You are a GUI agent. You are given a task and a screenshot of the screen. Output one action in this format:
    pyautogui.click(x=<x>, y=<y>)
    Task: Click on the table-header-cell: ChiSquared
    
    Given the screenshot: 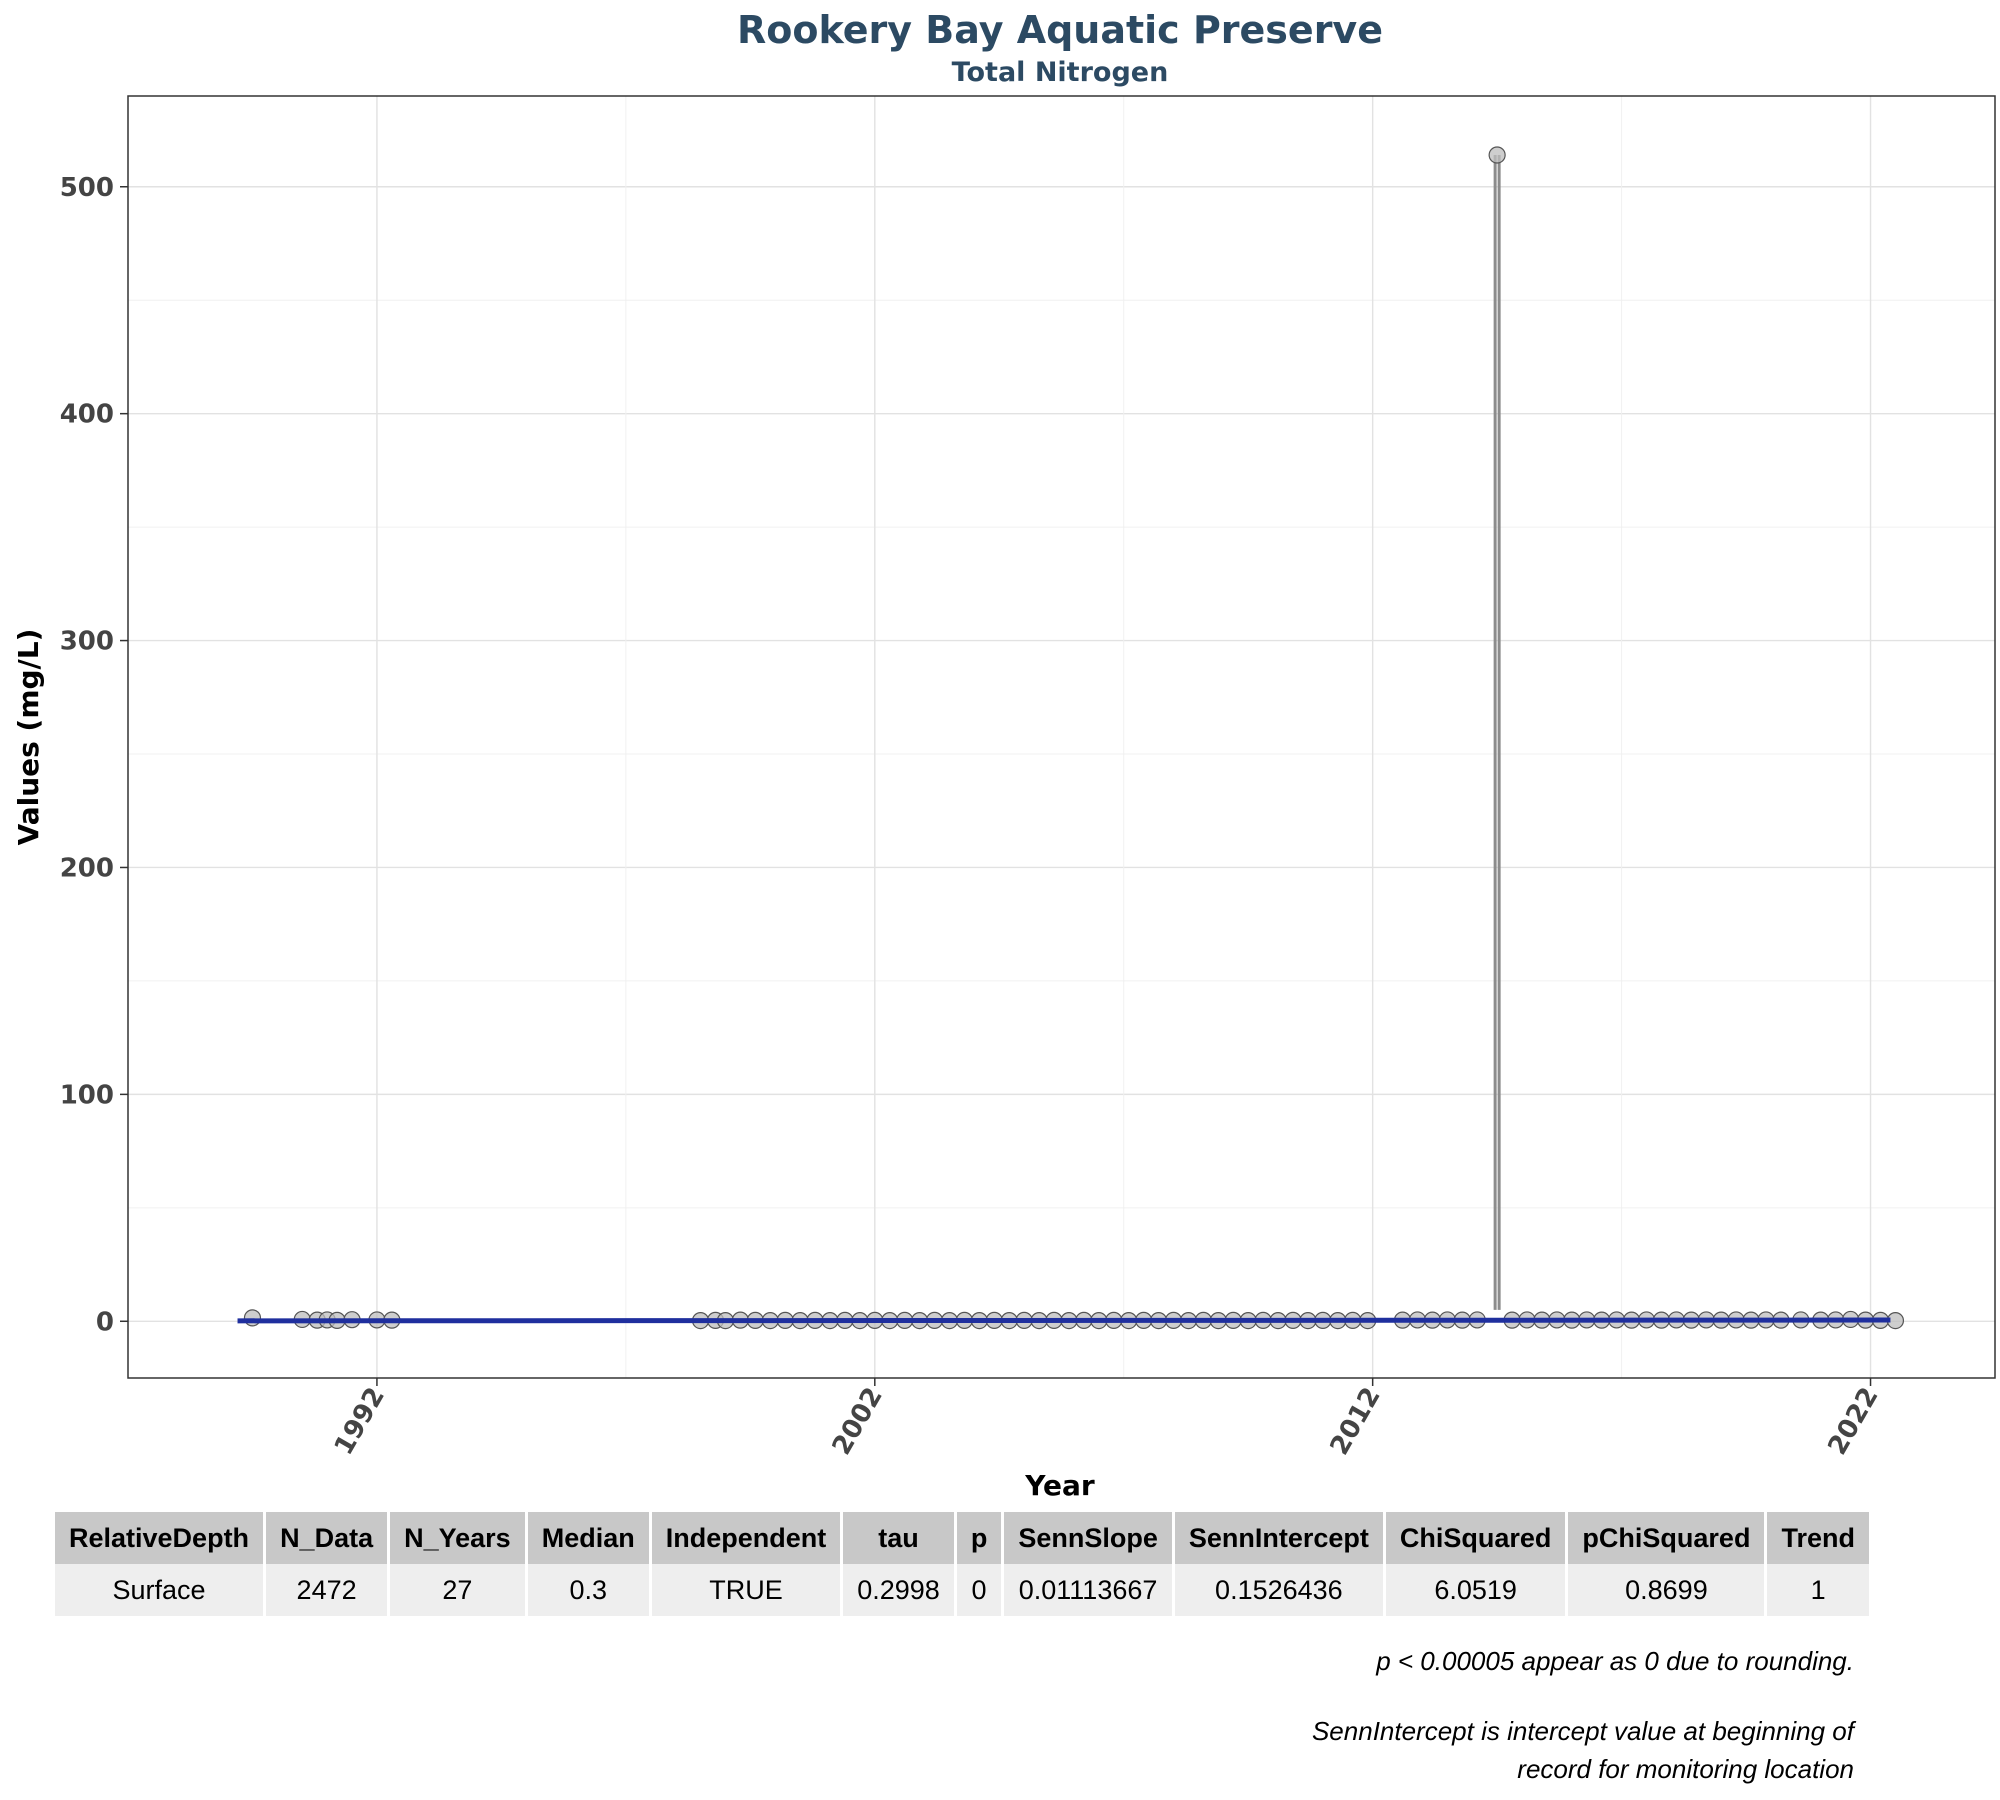 What is the action you would take?
    pyautogui.click(x=1475, y=1538)
    